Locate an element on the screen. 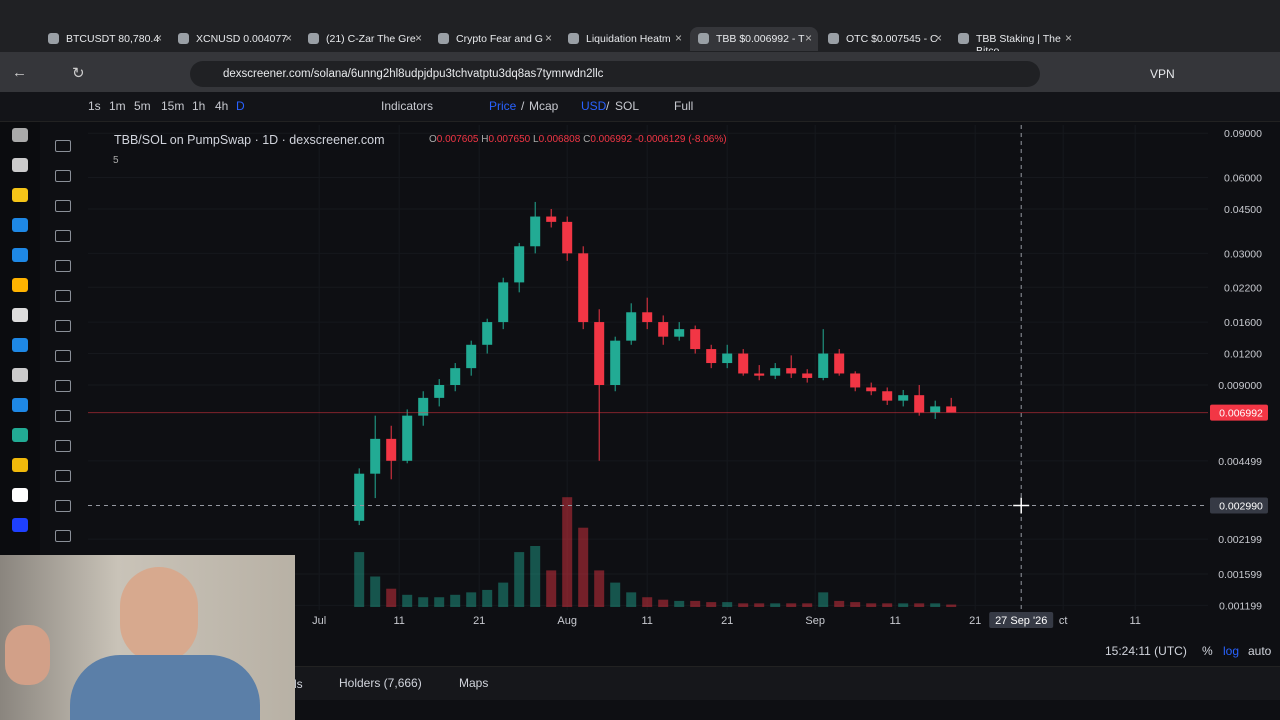 The width and height of the screenshot is (1280, 720). interval: 15m is located at coordinates (173, 106).